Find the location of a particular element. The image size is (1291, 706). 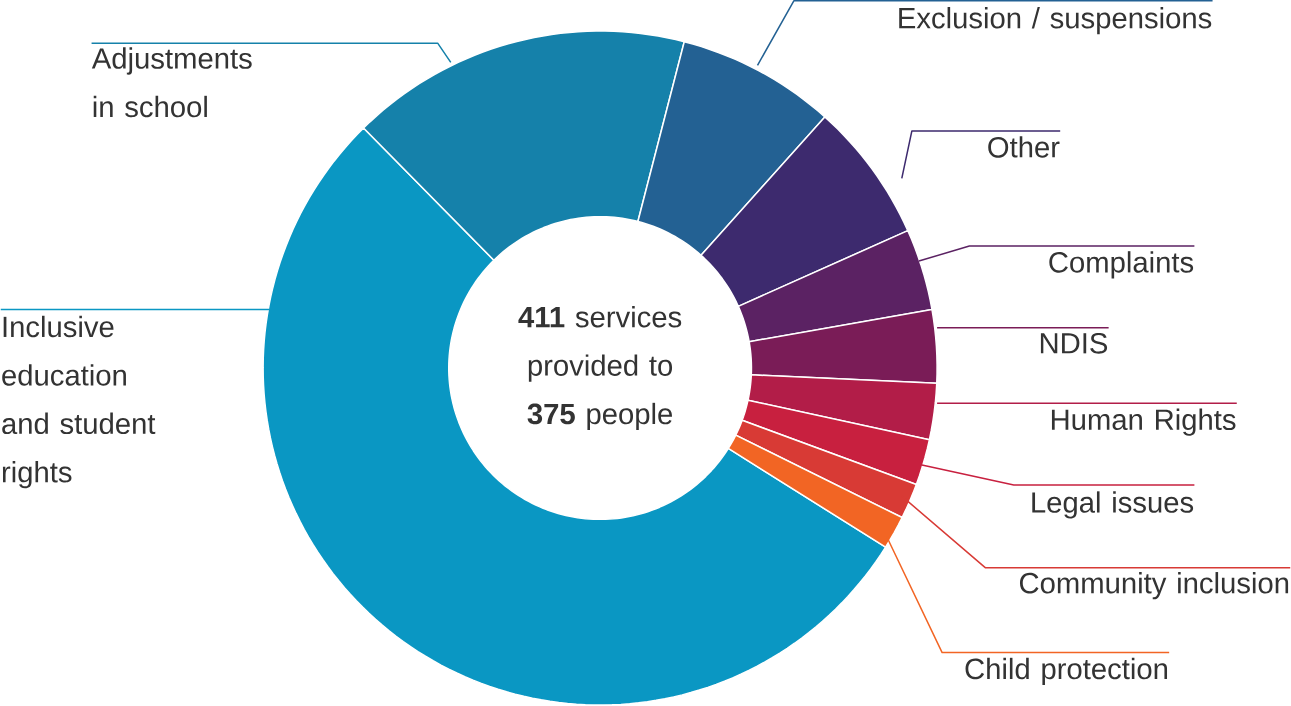

slice-label: Community inclusion is located at coordinates (1154, 586).